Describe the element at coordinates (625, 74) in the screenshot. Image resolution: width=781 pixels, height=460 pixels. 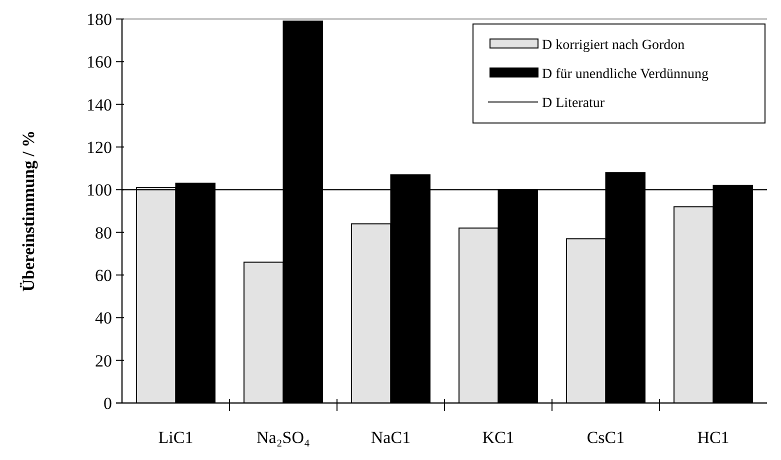
I see `legend-label: D für unendliche Verdünnung` at that location.